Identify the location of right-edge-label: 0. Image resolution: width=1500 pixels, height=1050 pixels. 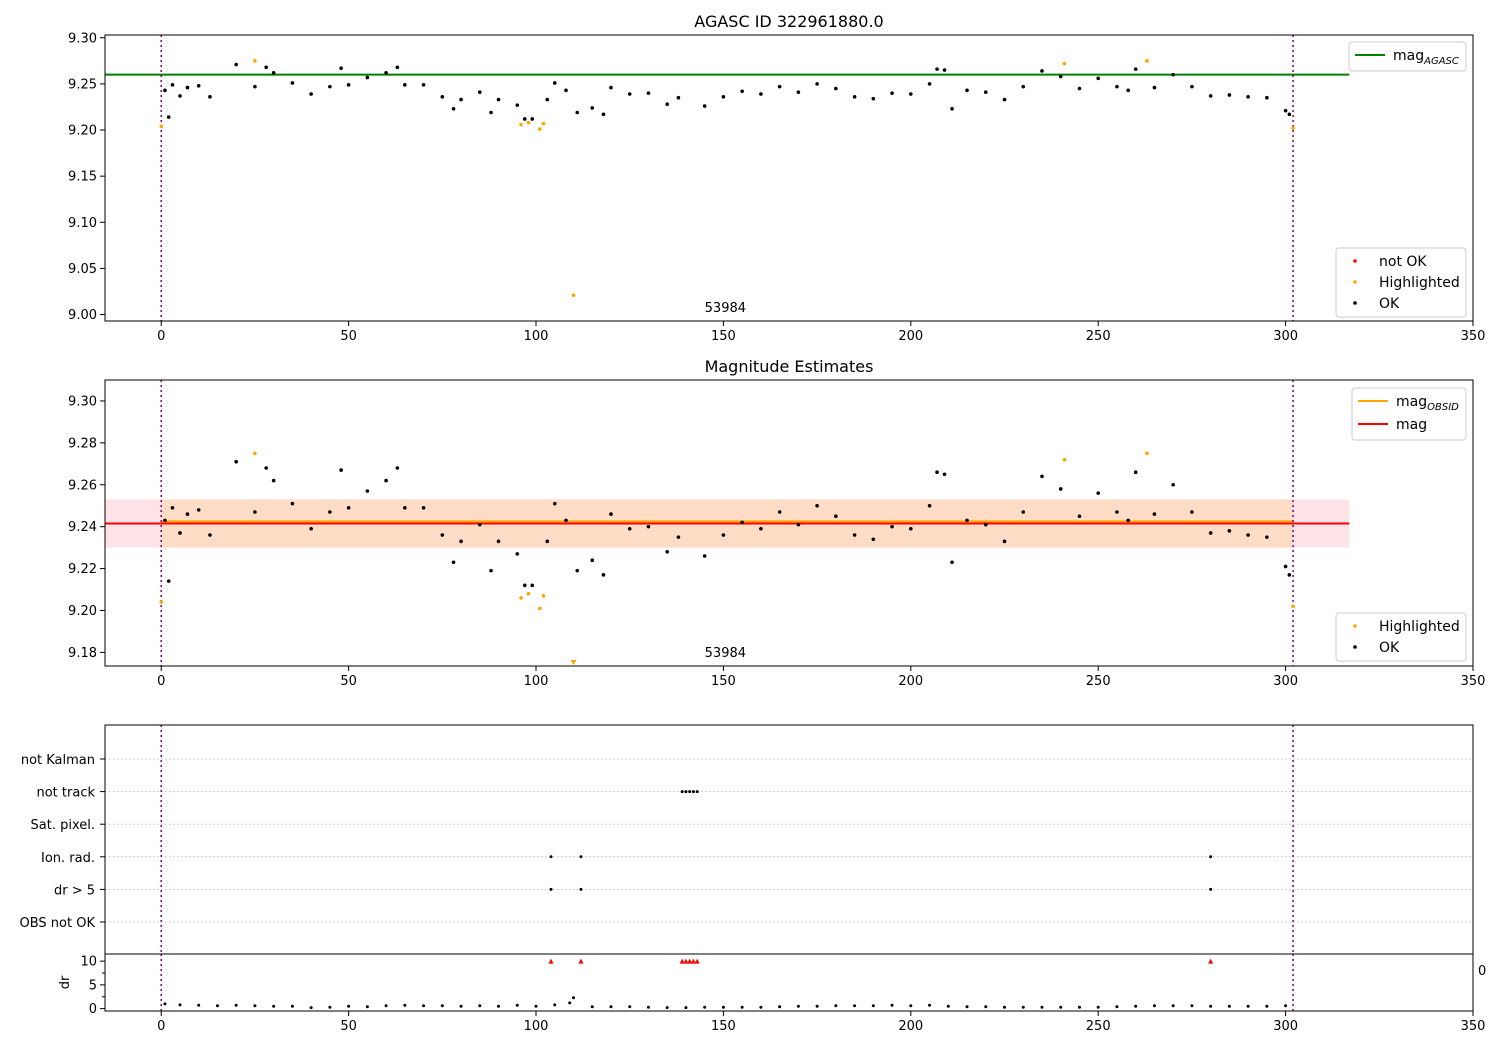
(1482, 971).